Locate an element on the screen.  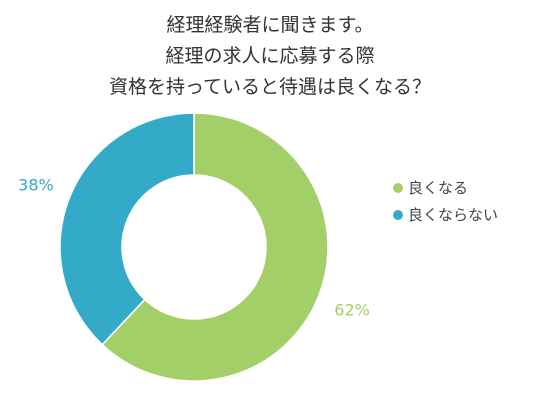
legend-label-1: 良くなる is located at coordinates (438, 188).